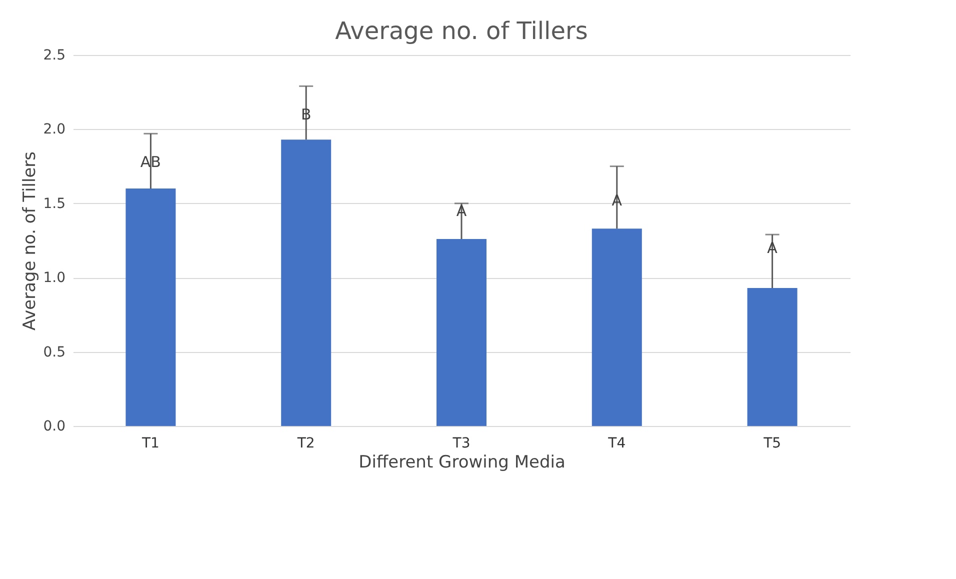 Image resolution: width=956 pixels, height=579 pixels. What do you see at coordinates (305, 444) in the screenshot?
I see `x-tick-label: T2` at bounding box center [305, 444].